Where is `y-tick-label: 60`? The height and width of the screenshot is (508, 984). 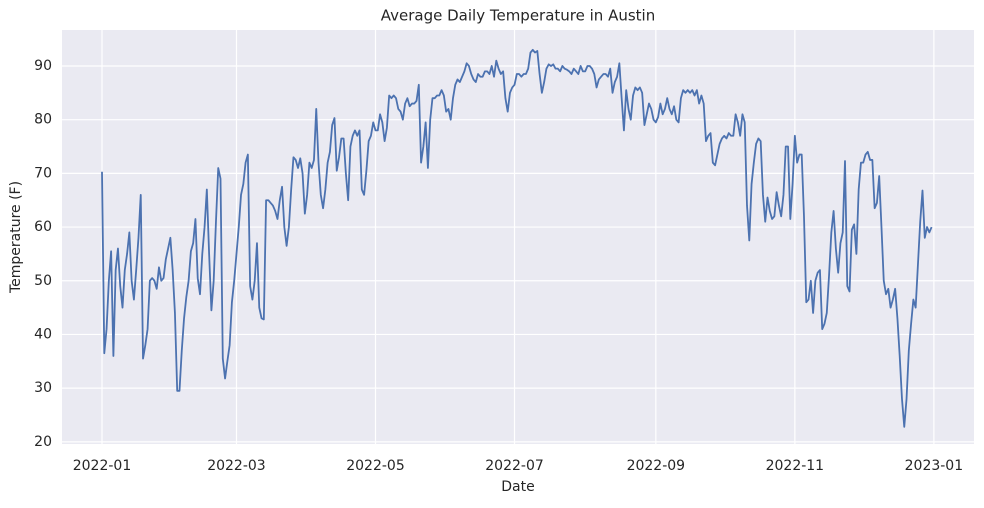
y-tick-label: 60 is located at coordinates (43, 227).